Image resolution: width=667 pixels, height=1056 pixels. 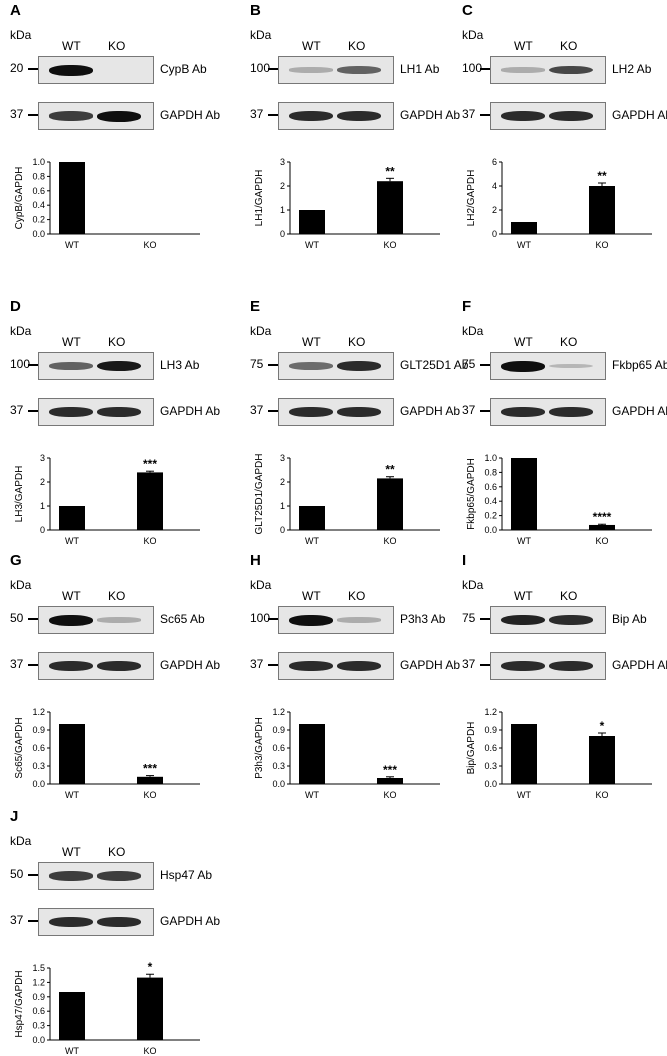 I want to click on y-axis-label: LH1/GAPDH, so click(x=259, y=198).